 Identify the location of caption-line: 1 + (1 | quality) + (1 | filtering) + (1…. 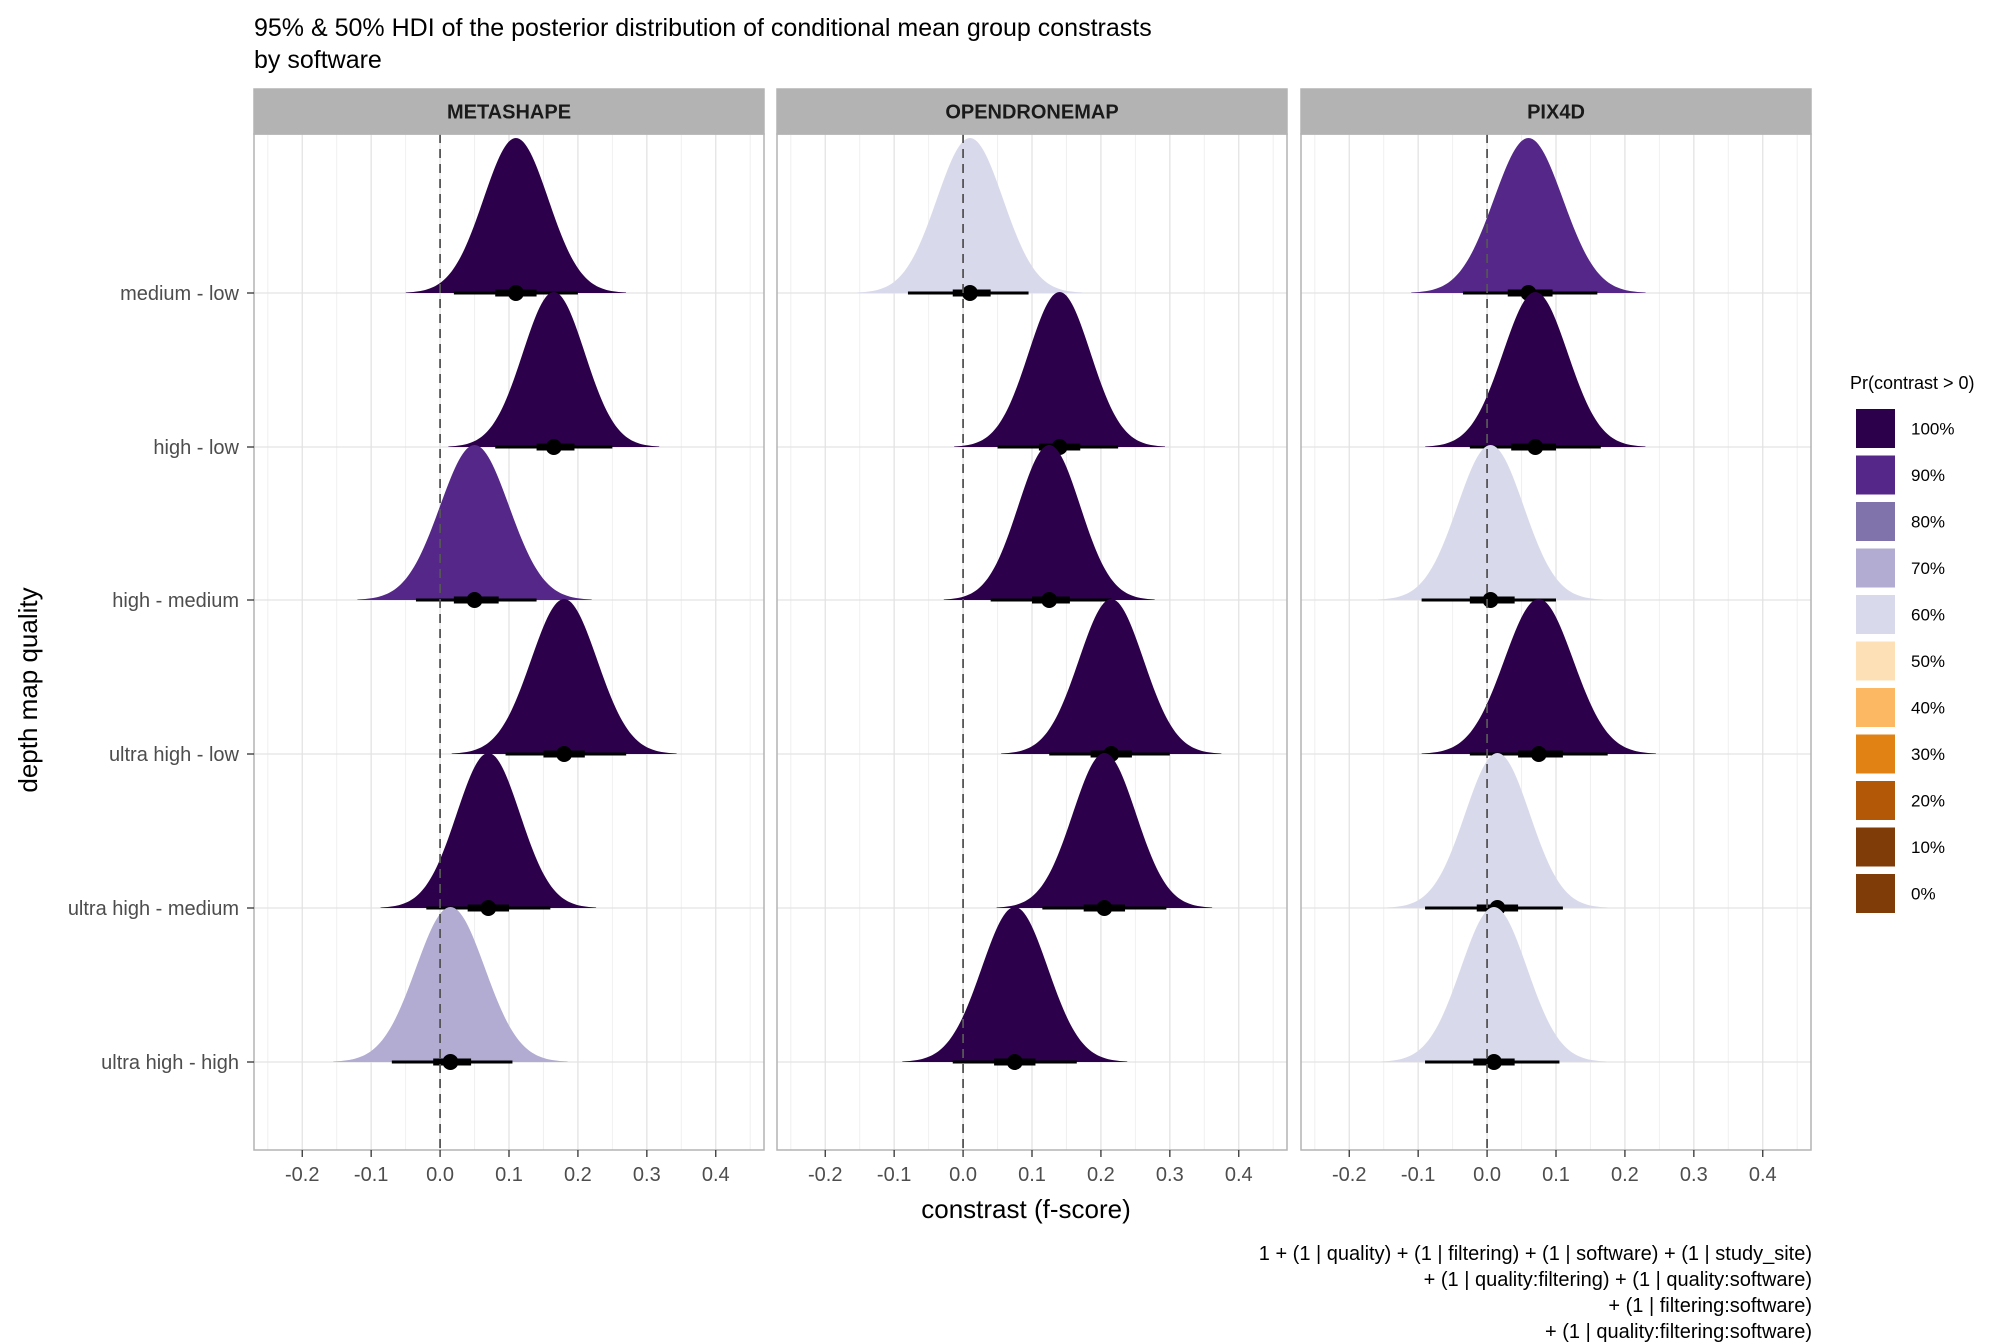
(1535, 1254).